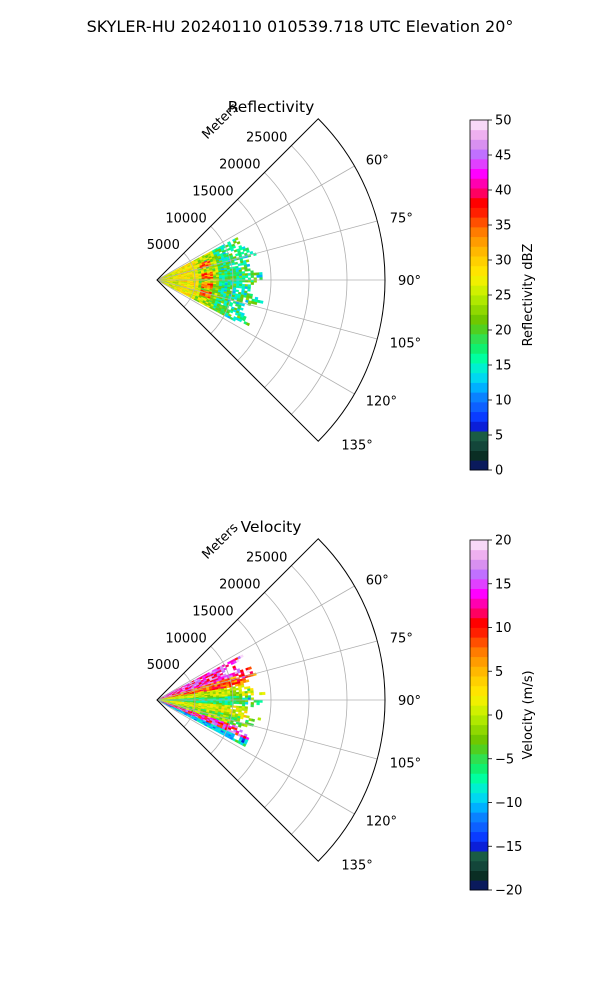 This screenshot has height=1000, width=600. I want to click on colorbar-tick-label: −20, so click(508, 891).